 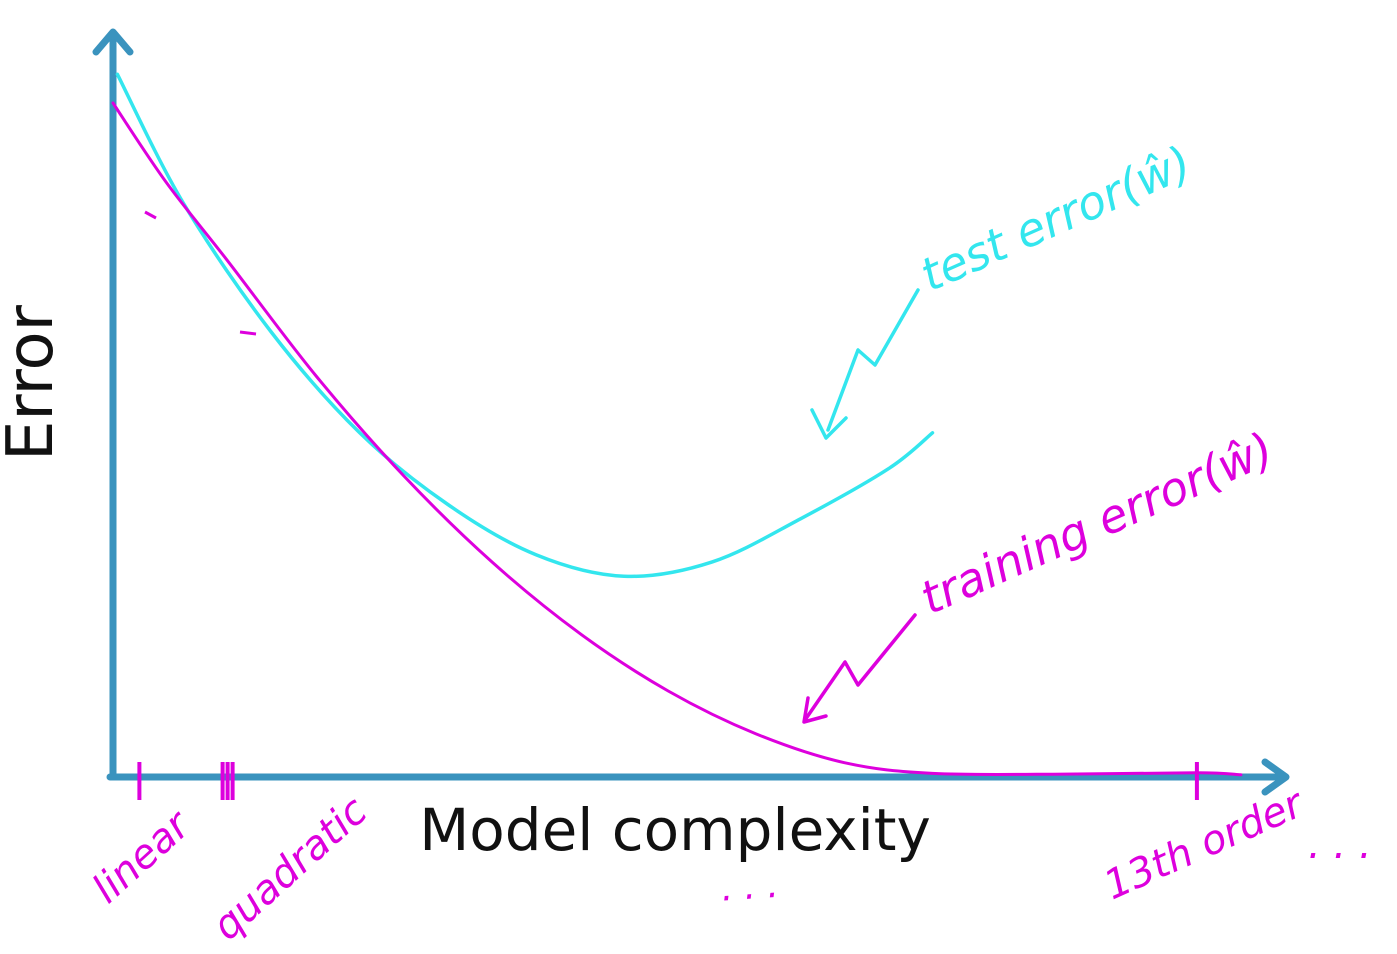 What do you see at coordinates (142, 857) in the screenshot?
I see `x-tick-label-linear: linear` at bounding box center [142, 857].